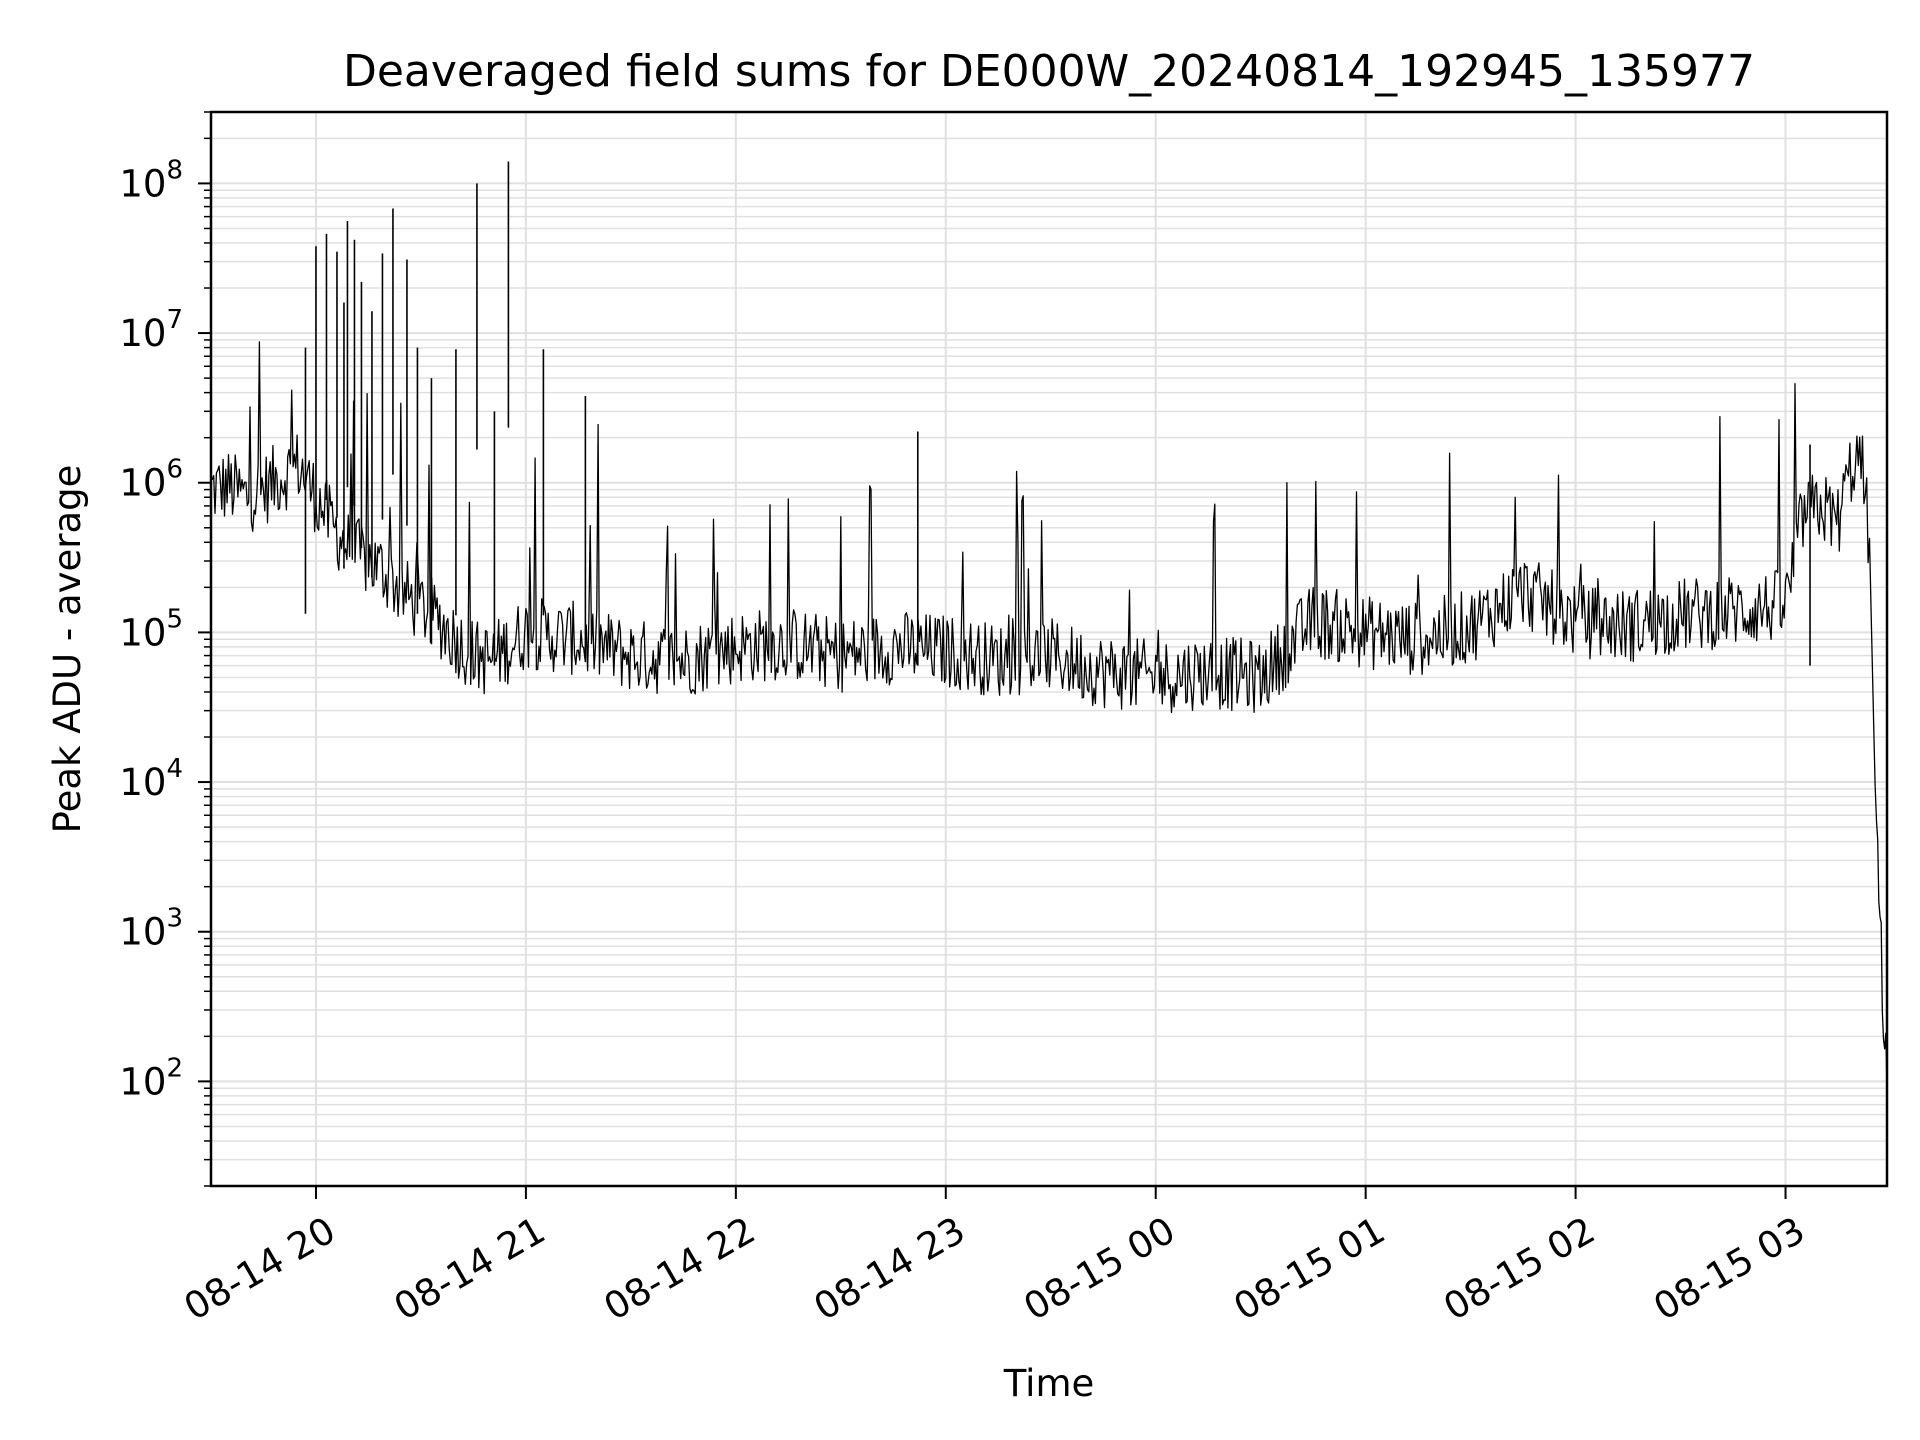 This screenshot has height=1440, width=1920. What do you see at coordinates (1310, 1269) in the screenshot?
I see `x-tick-label: 08-15 01` at bounding box center [1310, 1269].